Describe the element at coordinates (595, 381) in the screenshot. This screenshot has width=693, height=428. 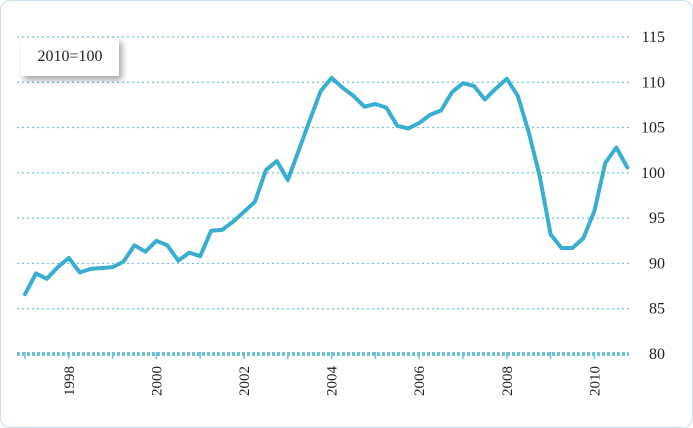
I see `x-tick-label: 2010` at that location.